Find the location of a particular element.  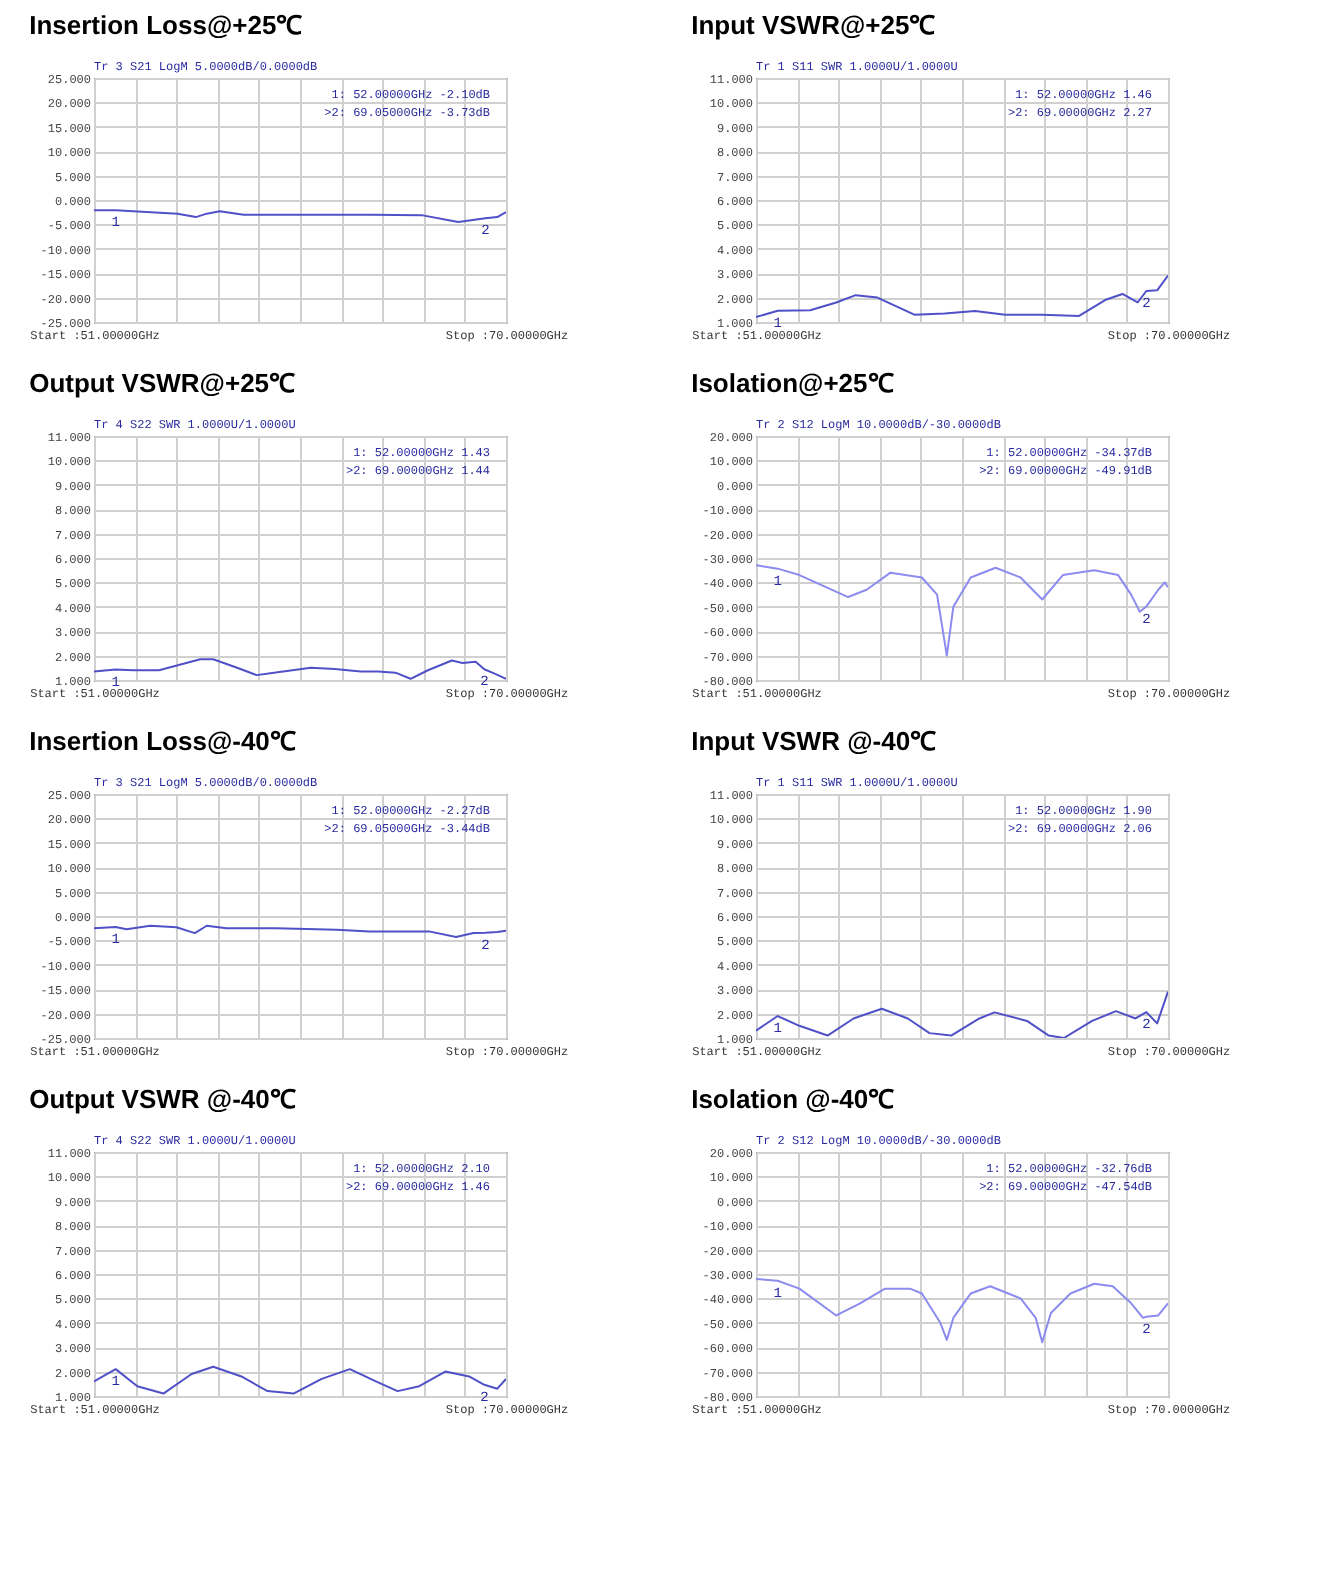

chart-title: Isolation@+25℃ is located at coordinates (792, 383).